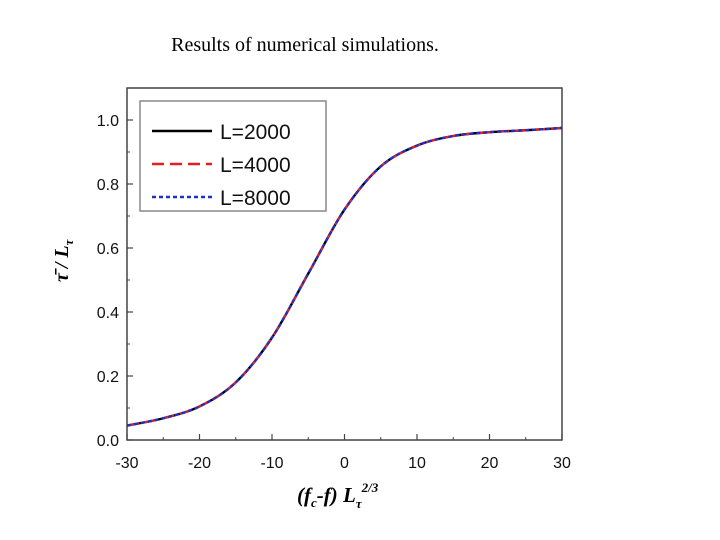 This screenshot has height=540, width=720. What do you see at coordinates (314, 502) in the screenshot?
I see `x-axis-label-sub1: c` at bounding box center [314, 502].